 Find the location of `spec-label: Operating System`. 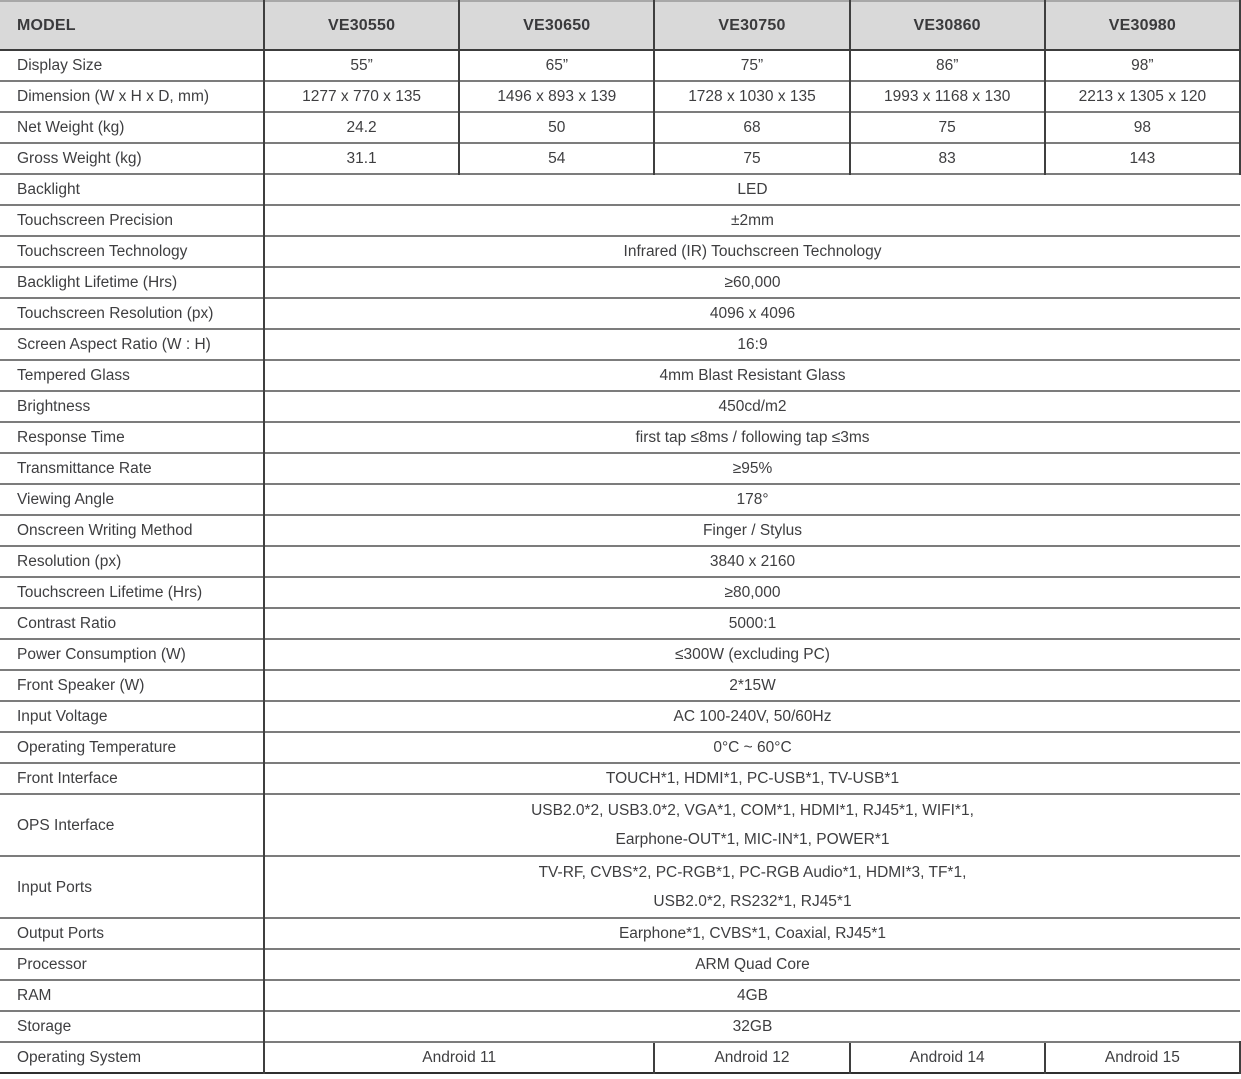

spec-label: Operating System is located at coordinates (132, 1057).